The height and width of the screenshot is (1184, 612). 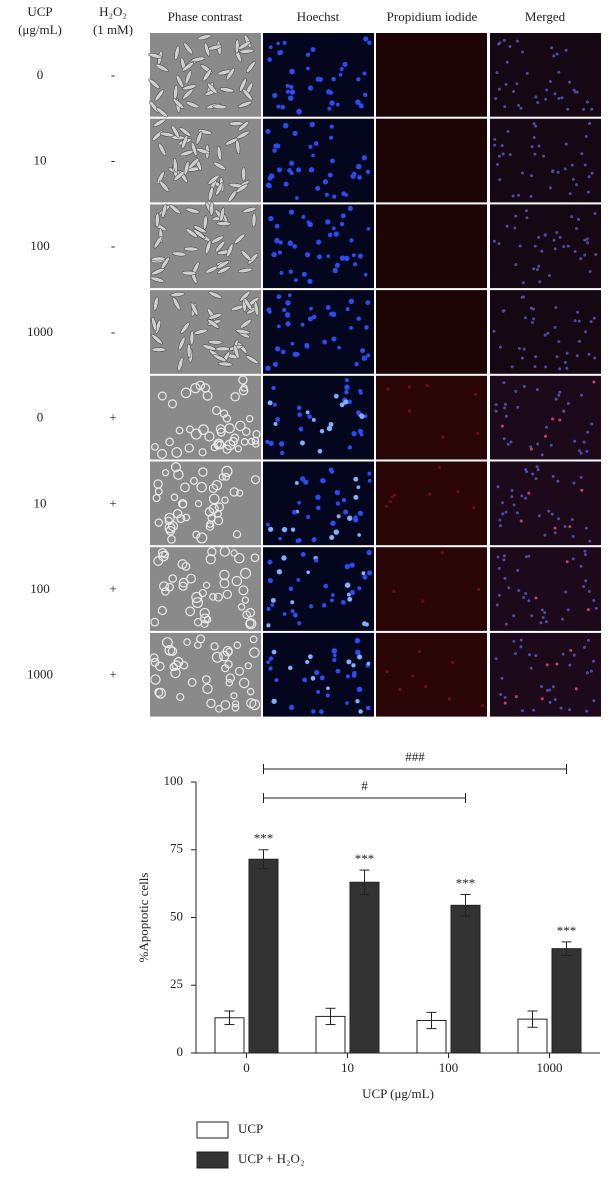 What do you see at coordinates (398, 1093) in the screenshot?
I see `x-axis-label: UCP (μg/mL)` at bounding box center [398, 1093].